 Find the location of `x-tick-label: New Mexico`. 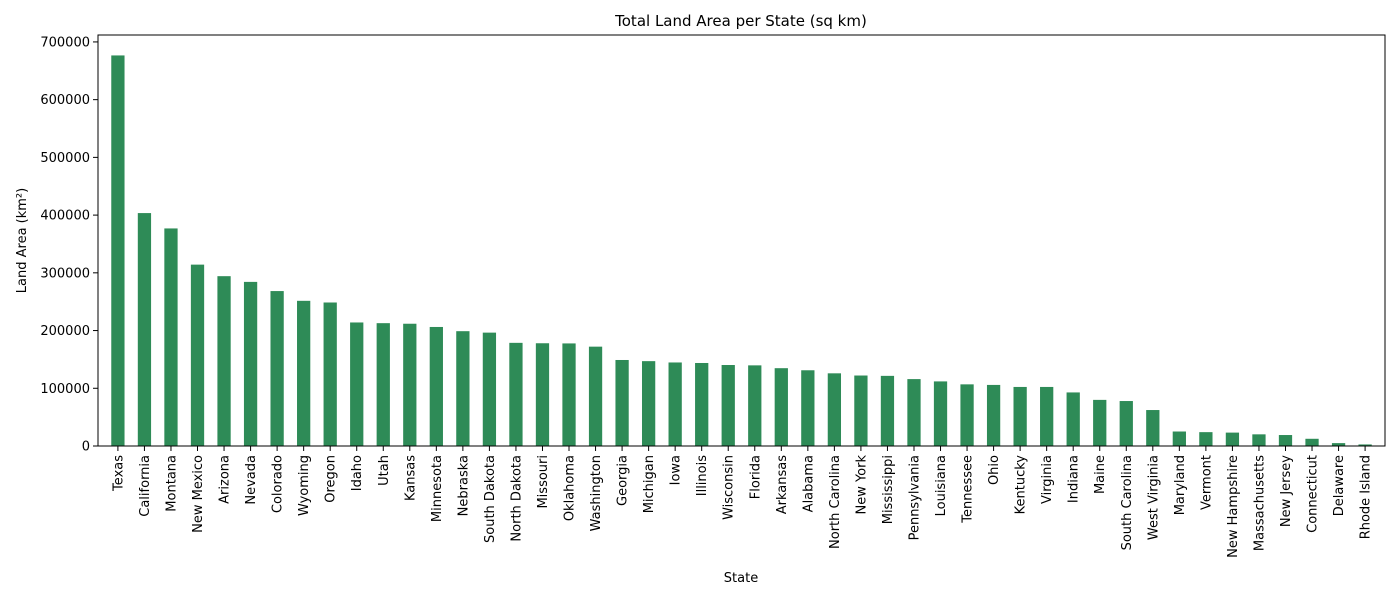

x-tick-label: New Mexico is located at coordinates (198, 494).